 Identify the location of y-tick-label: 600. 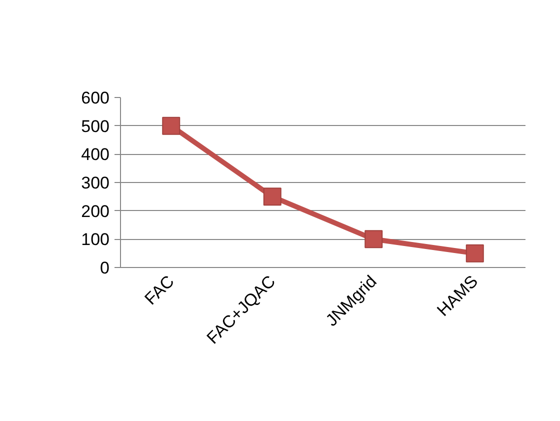
(95, 98).